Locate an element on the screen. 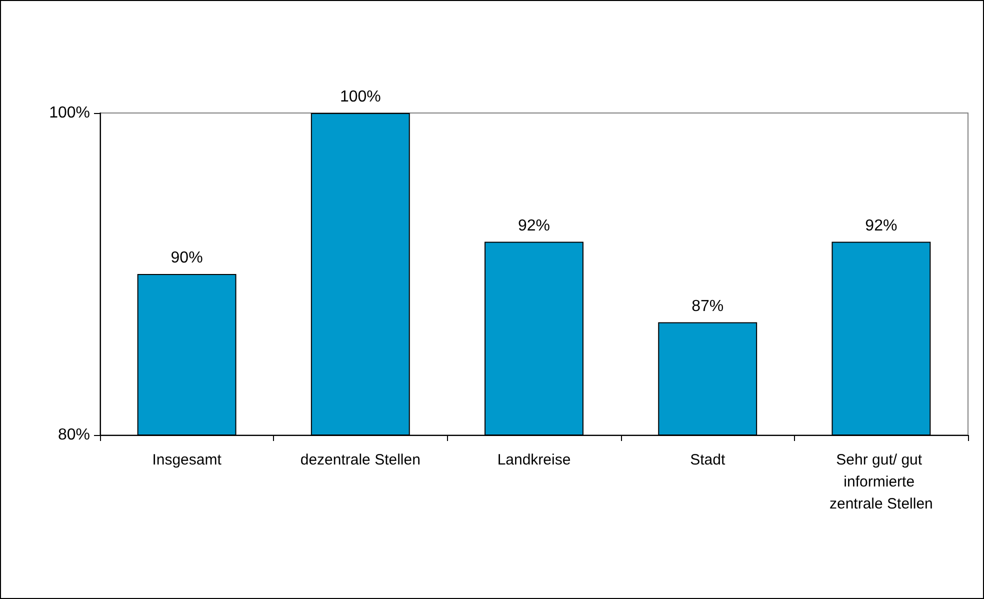 This screenshot has height=599, width=984. x-tick-label: Insgesamt is located at coordinates (187, 460).